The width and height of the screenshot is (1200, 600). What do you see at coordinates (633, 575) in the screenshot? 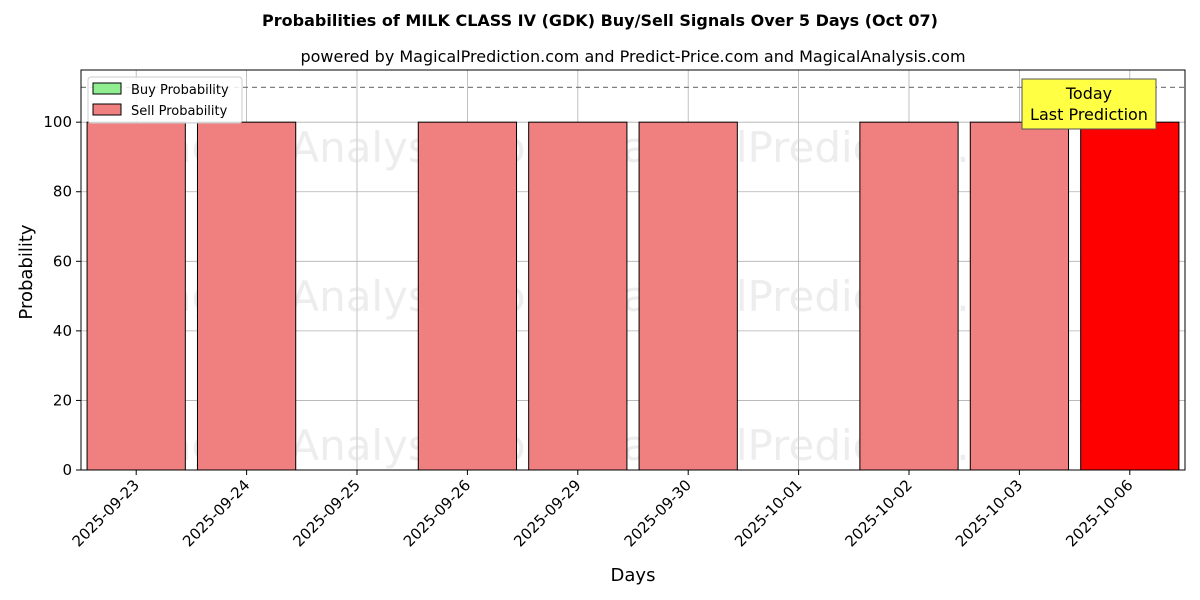
I see `x-axis-label: Days` at bounding box center [633, 575].